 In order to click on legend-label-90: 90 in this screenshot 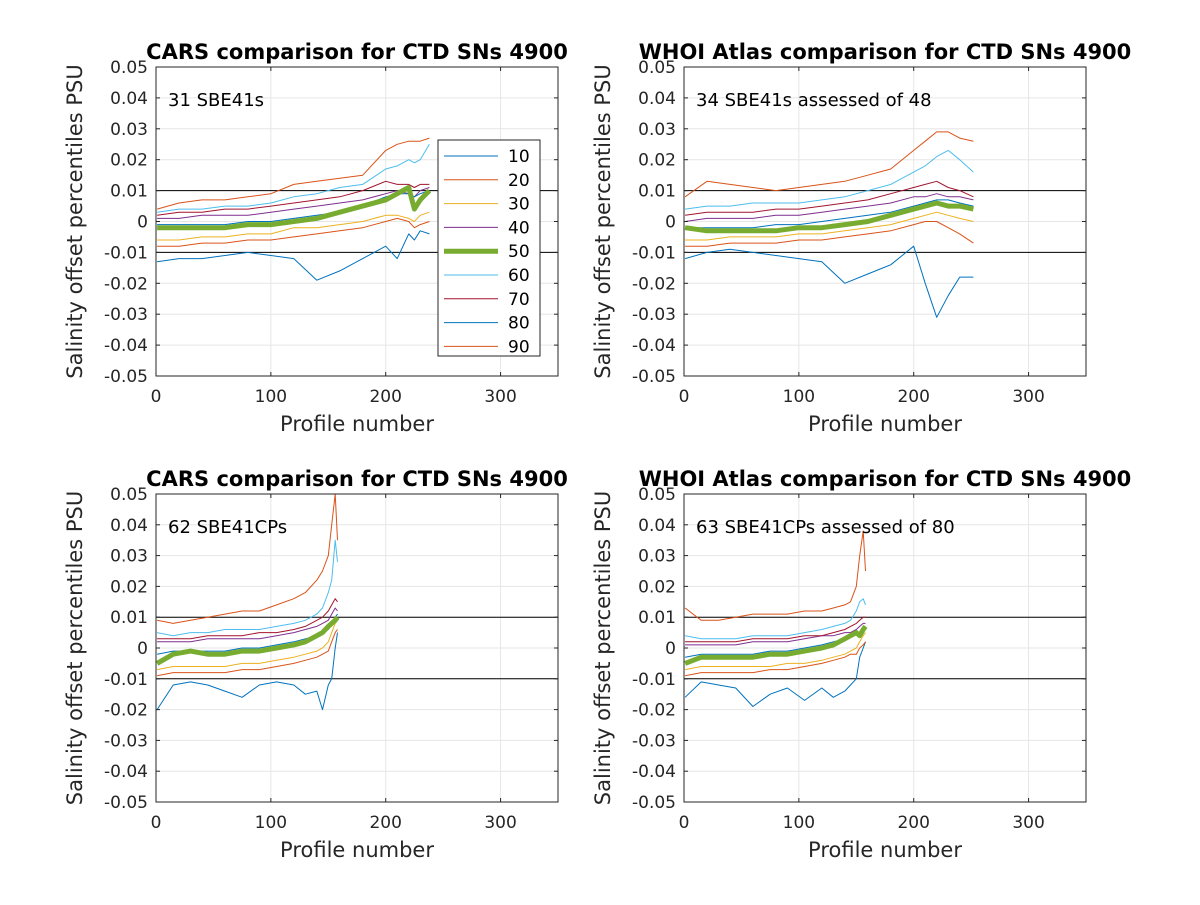, I will do `click(519, 347)`.